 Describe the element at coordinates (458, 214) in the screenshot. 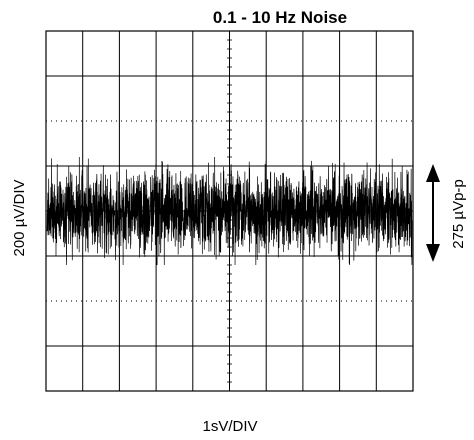

I see `peak-to-peak-label: 275 µVp-p` at that location.